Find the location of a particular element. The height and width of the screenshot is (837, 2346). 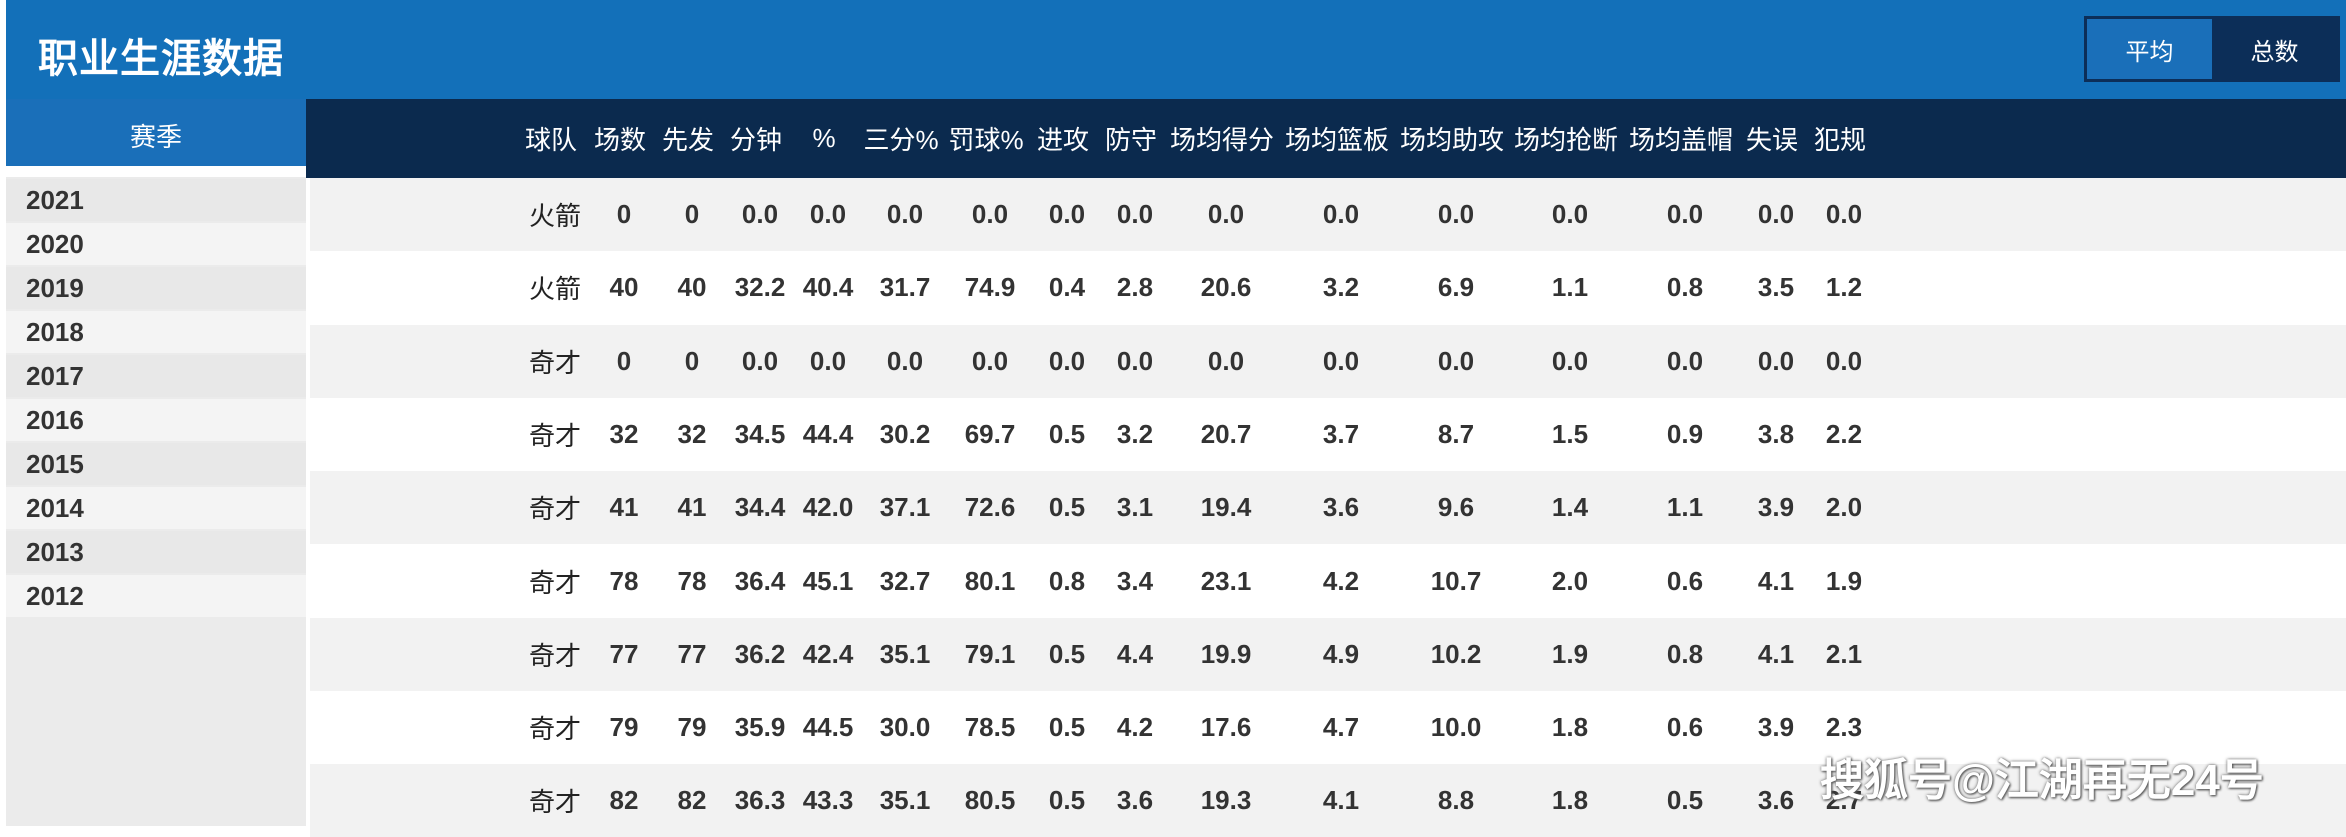

cell-starts: 41 is located at coordinates (692, 507).